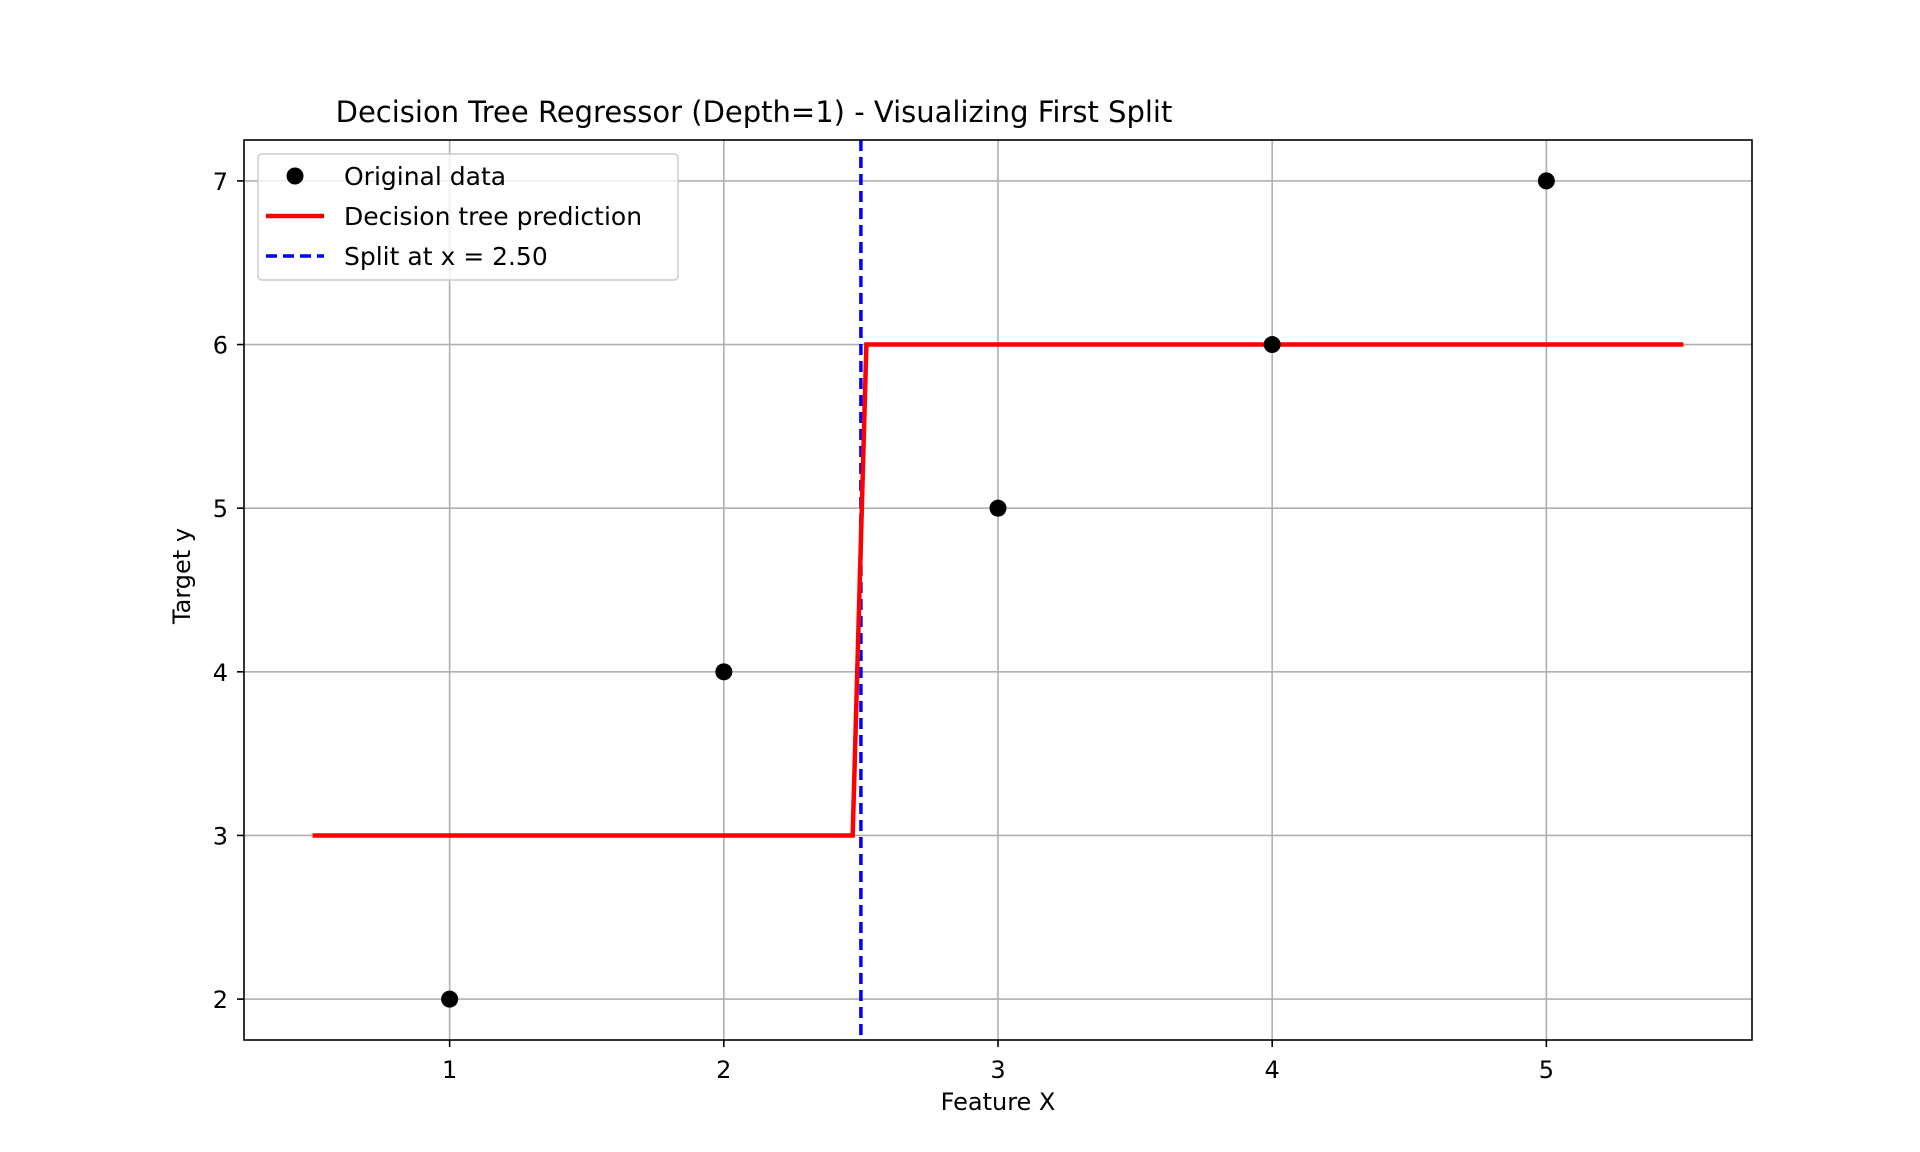 The width and height of the screenshot is (1920, 1152). Describe the element at coordinates (220, 673) in the screenshot. I see `y-tick-label: 4` at that location.